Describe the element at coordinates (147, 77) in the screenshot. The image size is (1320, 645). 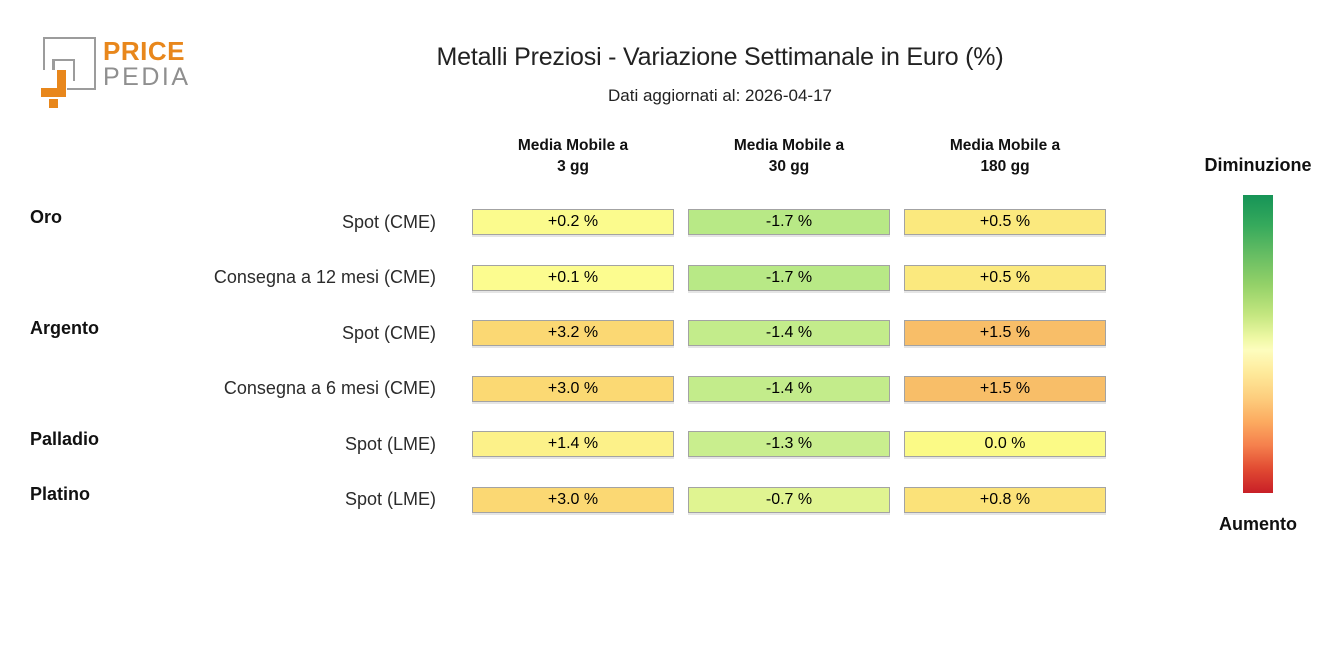
I see `logo-brand-pedia: PEDIA` at that location.